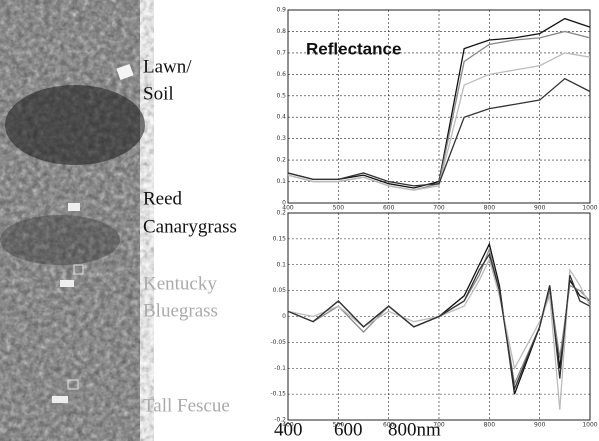  Describe the element at coordinates (163, 198) in the screenshot. I see `image-label: Reed` at that location.